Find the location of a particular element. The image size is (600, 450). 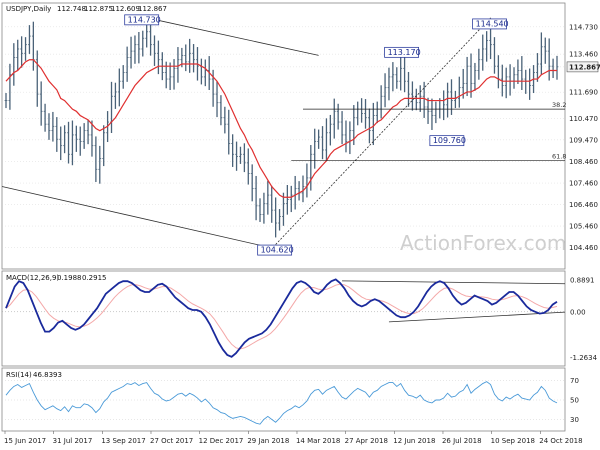

rsi-value: 46.8393 is located at coordinates (47, 375).